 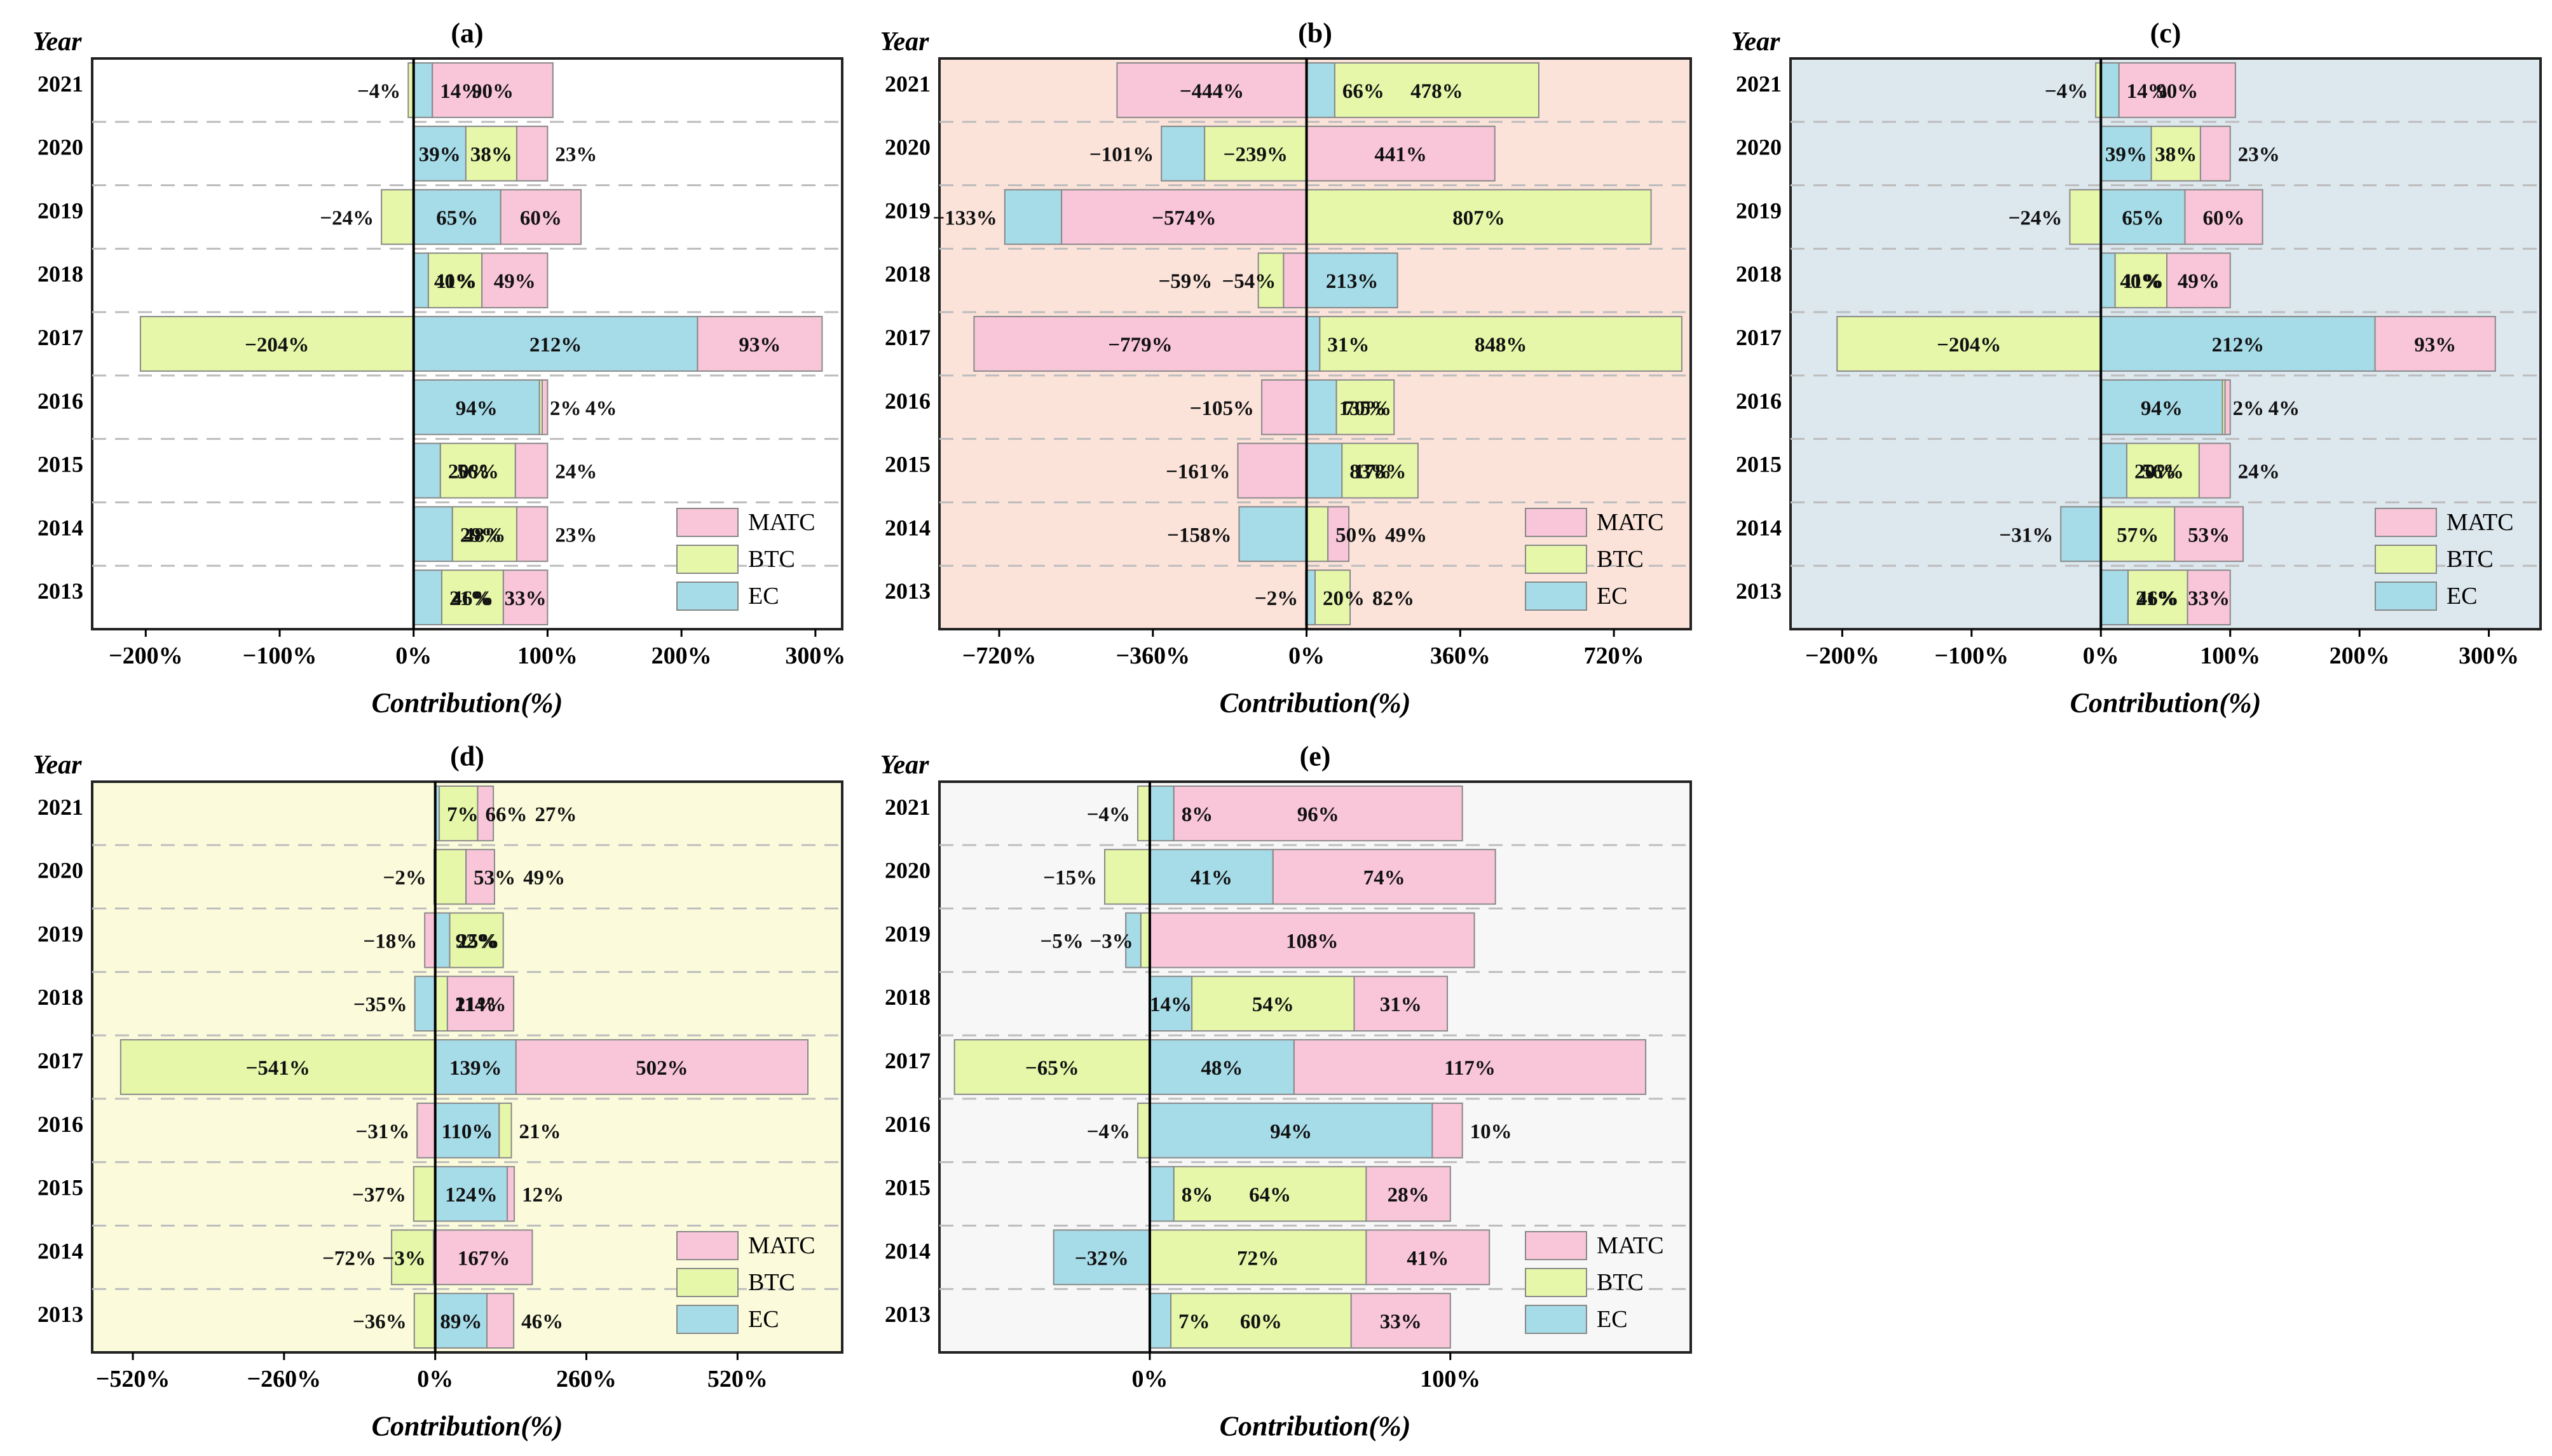 I want to click on data-label: 56%, so click(x=2163, y=472).